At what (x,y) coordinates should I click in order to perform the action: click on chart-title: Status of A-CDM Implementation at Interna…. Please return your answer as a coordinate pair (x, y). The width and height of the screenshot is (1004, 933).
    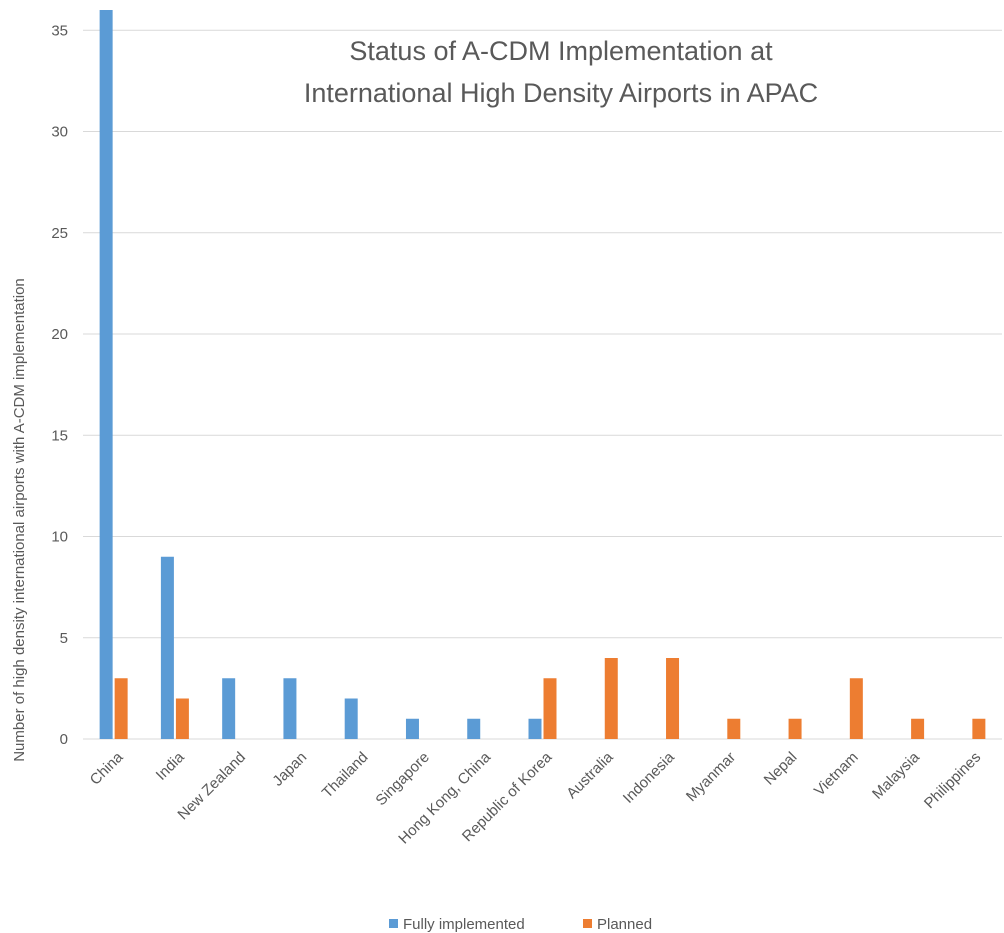
    Looking at the image, I should click on (561, 72).